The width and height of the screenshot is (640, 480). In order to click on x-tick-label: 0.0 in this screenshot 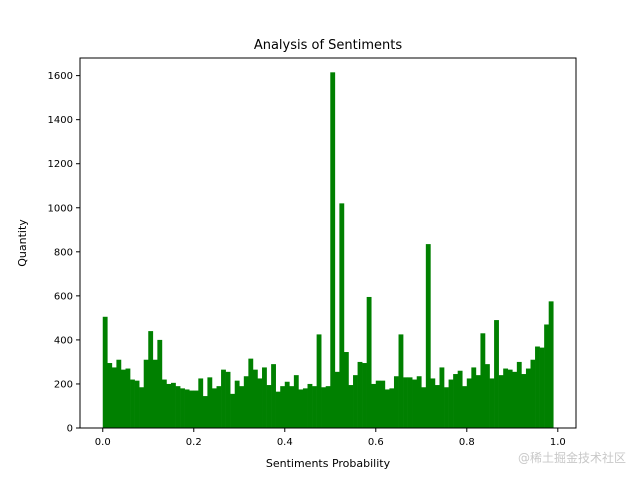, I will do `click(103, 442)`.